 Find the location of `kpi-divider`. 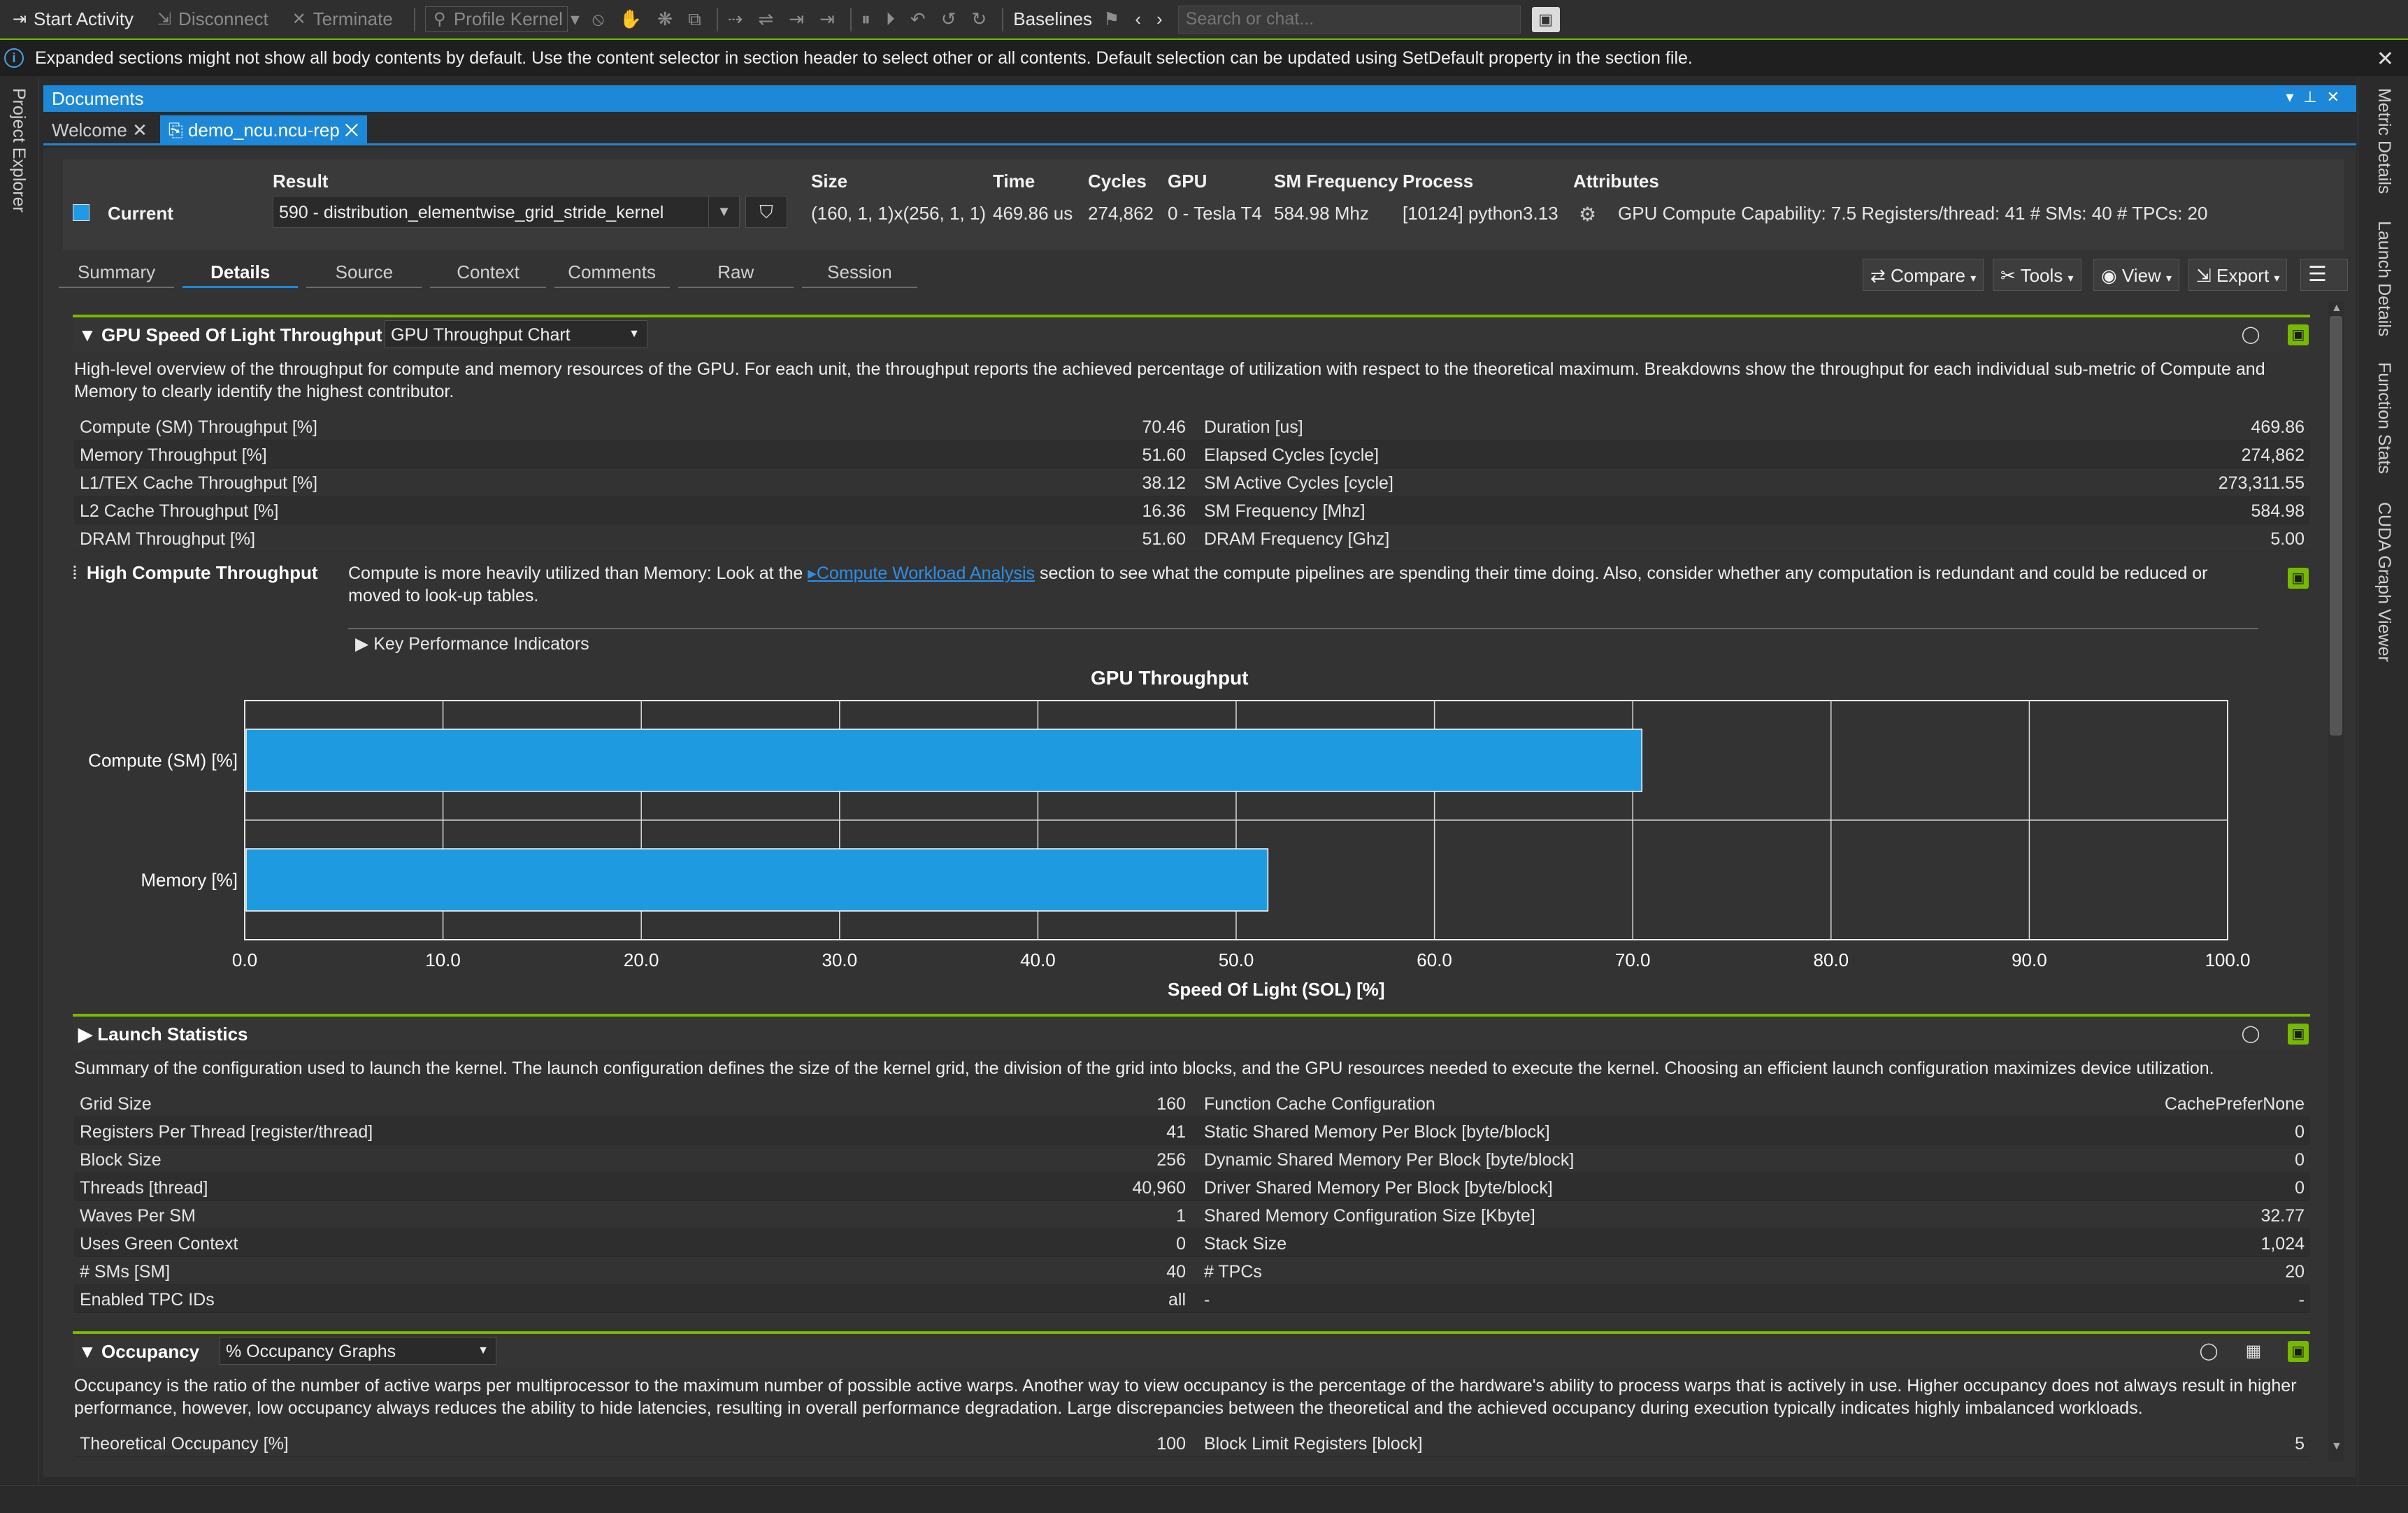

kpi-divider is located at coordinates (1303, 628).